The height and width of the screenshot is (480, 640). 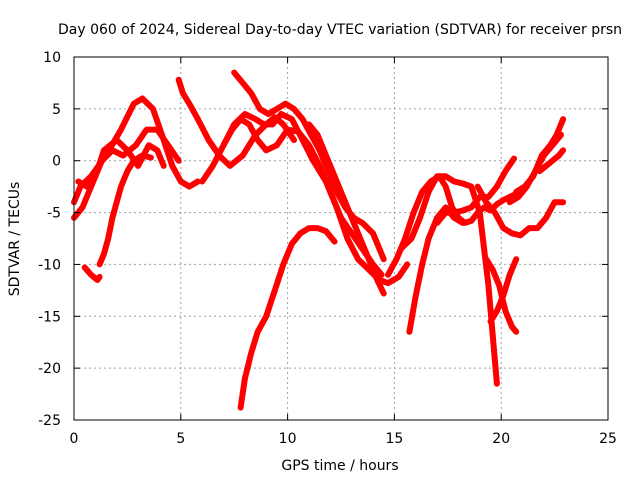 I want to click on x-tick-label: 0, so click(x=74, y=439).